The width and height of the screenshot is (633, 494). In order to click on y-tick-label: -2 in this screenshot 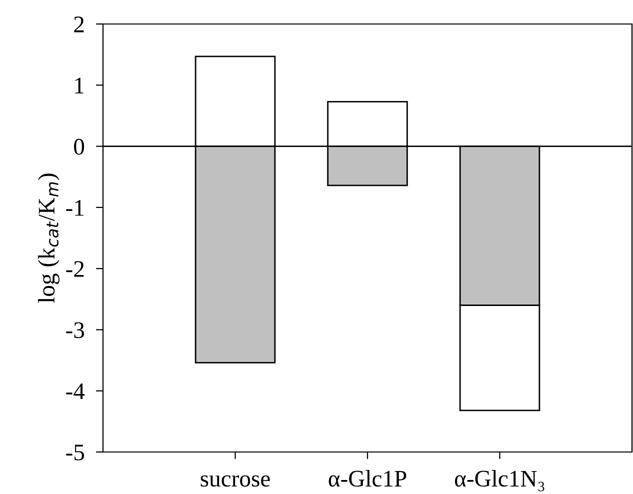, I will do `click(75, 269)`.